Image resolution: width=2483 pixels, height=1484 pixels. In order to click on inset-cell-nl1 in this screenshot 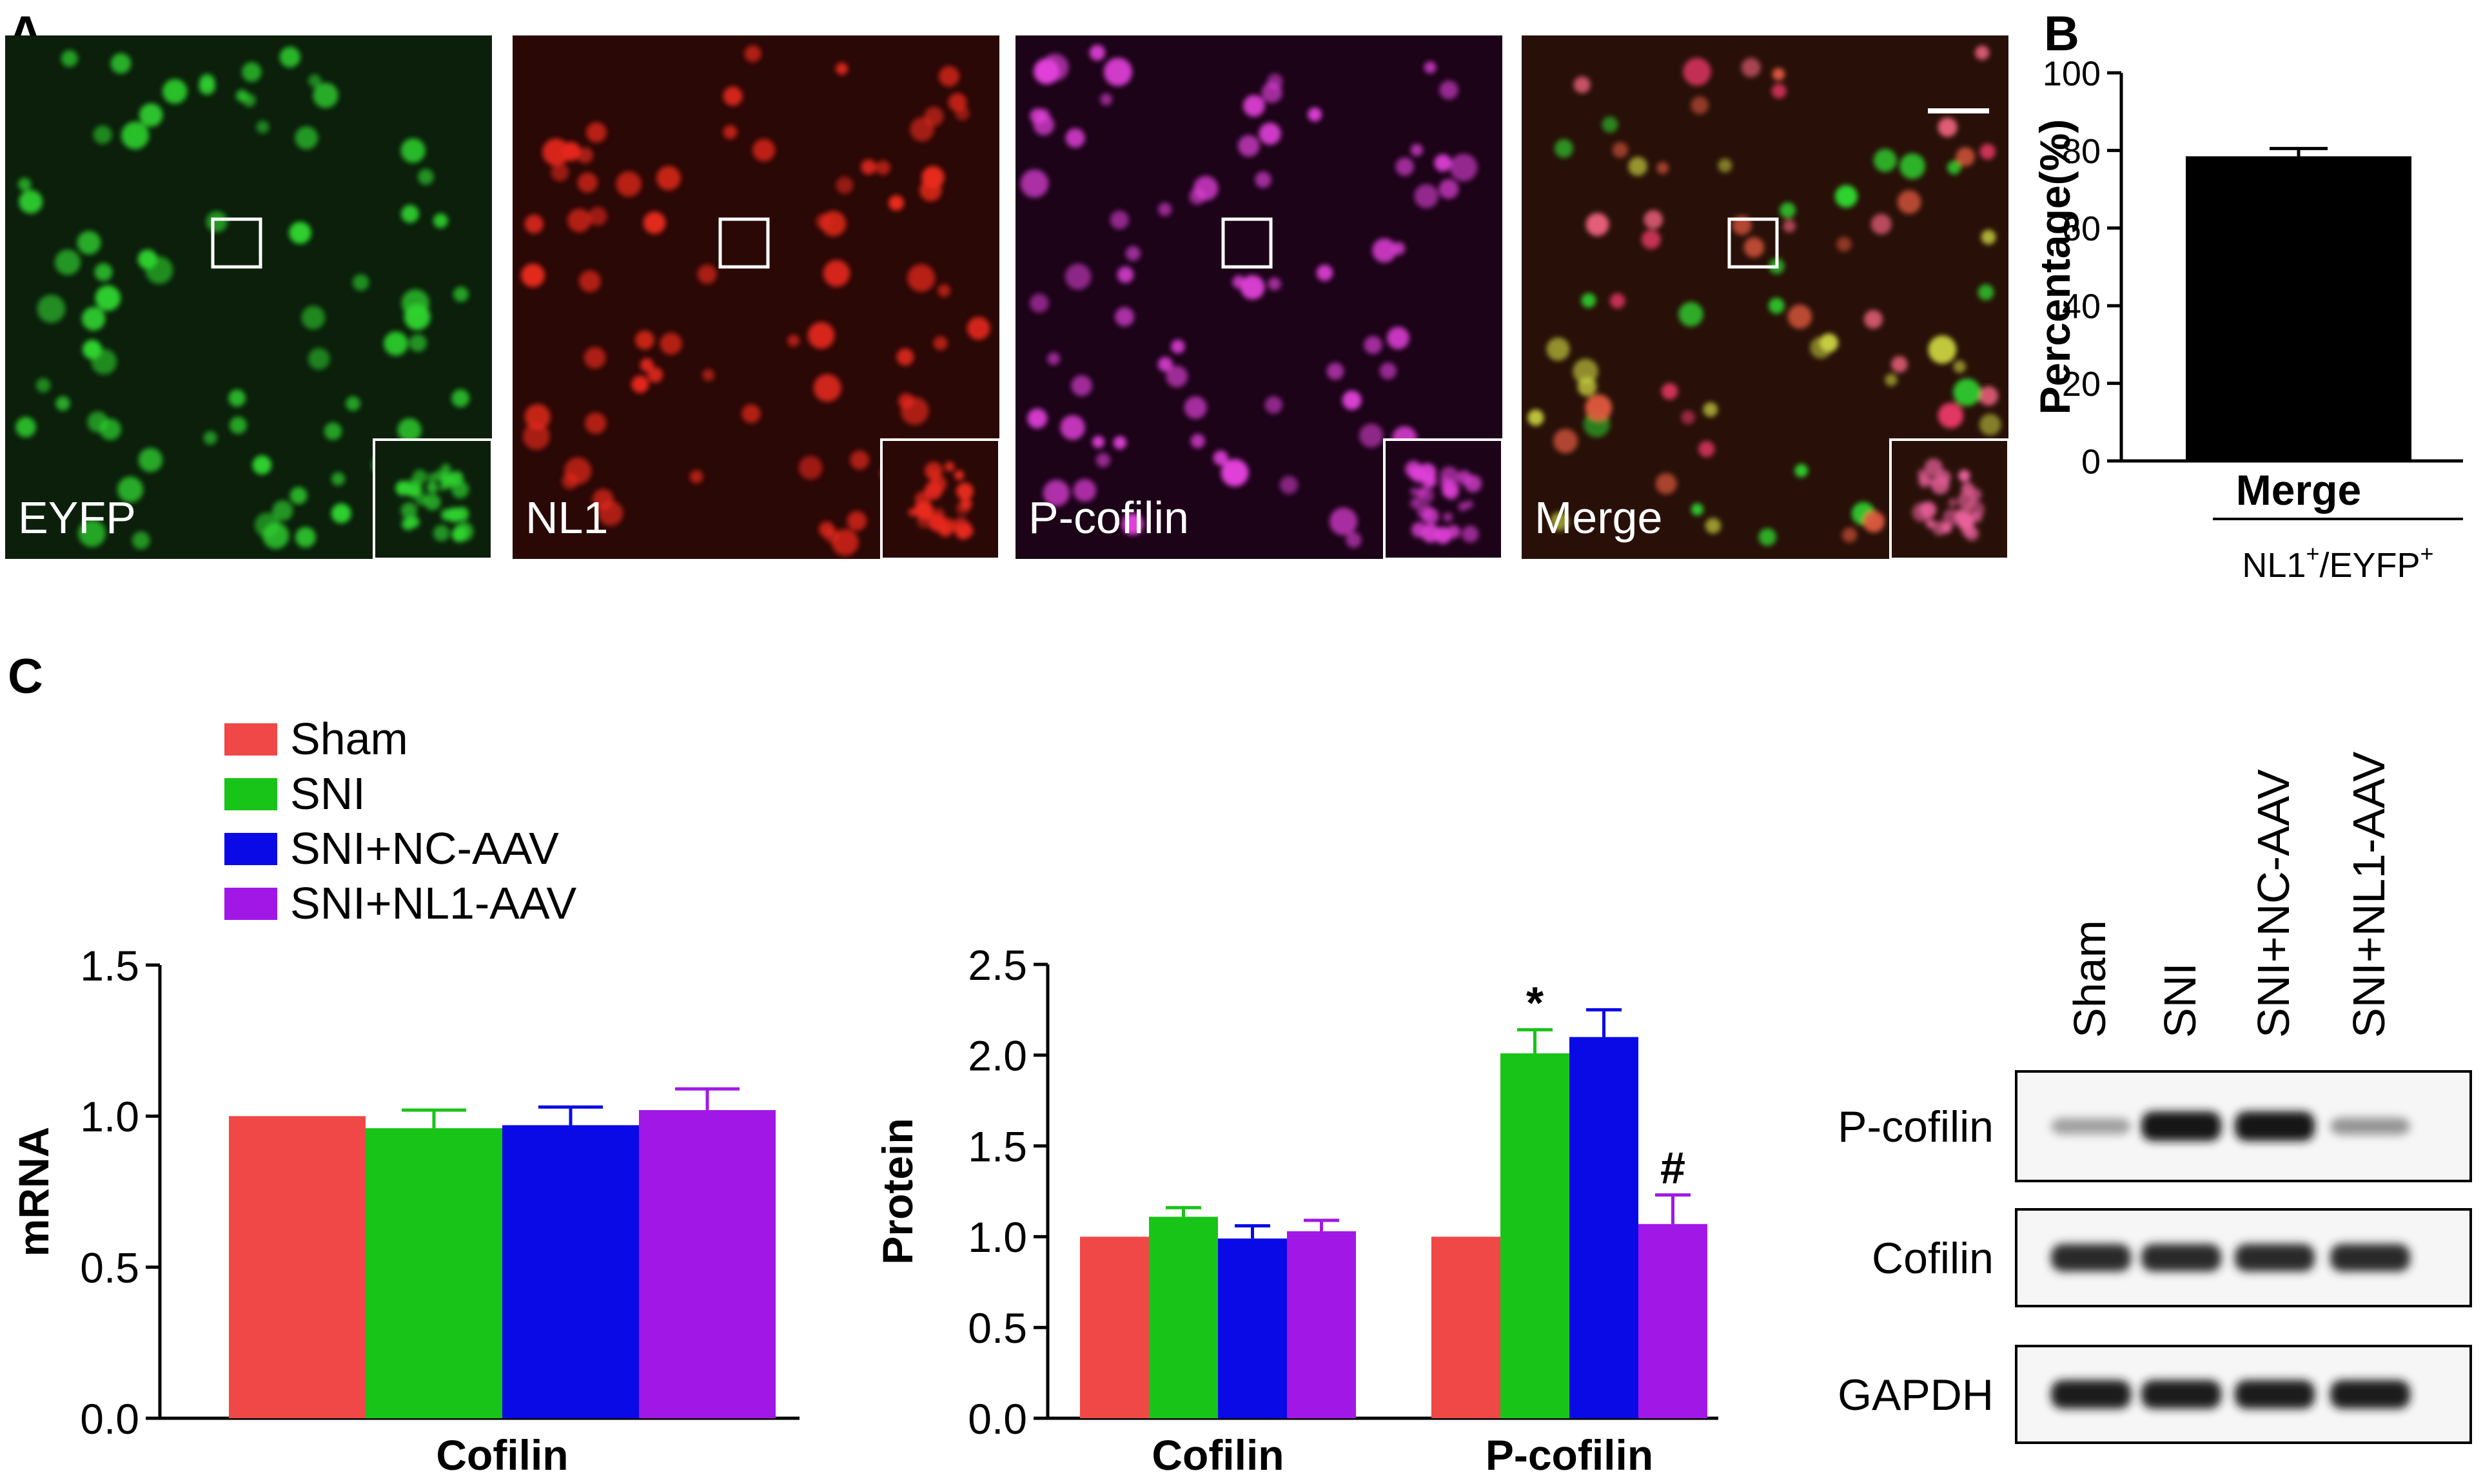, I will do `click(967, 527)`.